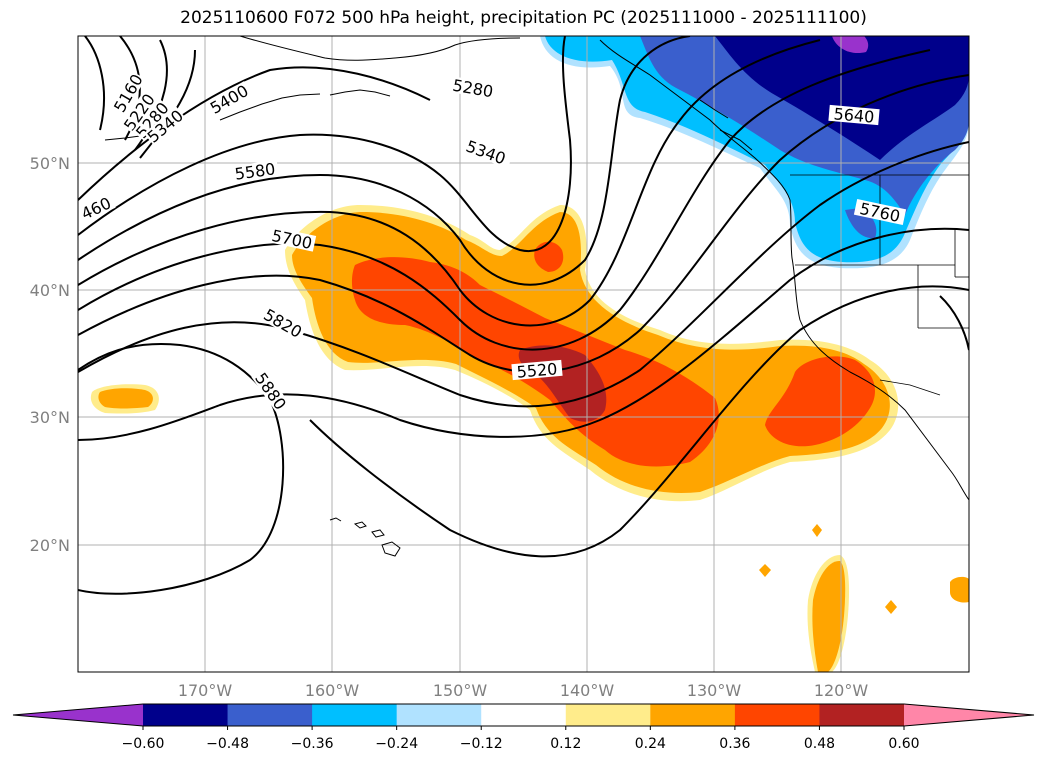 This screenshot has height=765, width=1047. What do you see at coordinates (879, 285) in the screenshot?
I see `borders` at bounding box center [879, 285].